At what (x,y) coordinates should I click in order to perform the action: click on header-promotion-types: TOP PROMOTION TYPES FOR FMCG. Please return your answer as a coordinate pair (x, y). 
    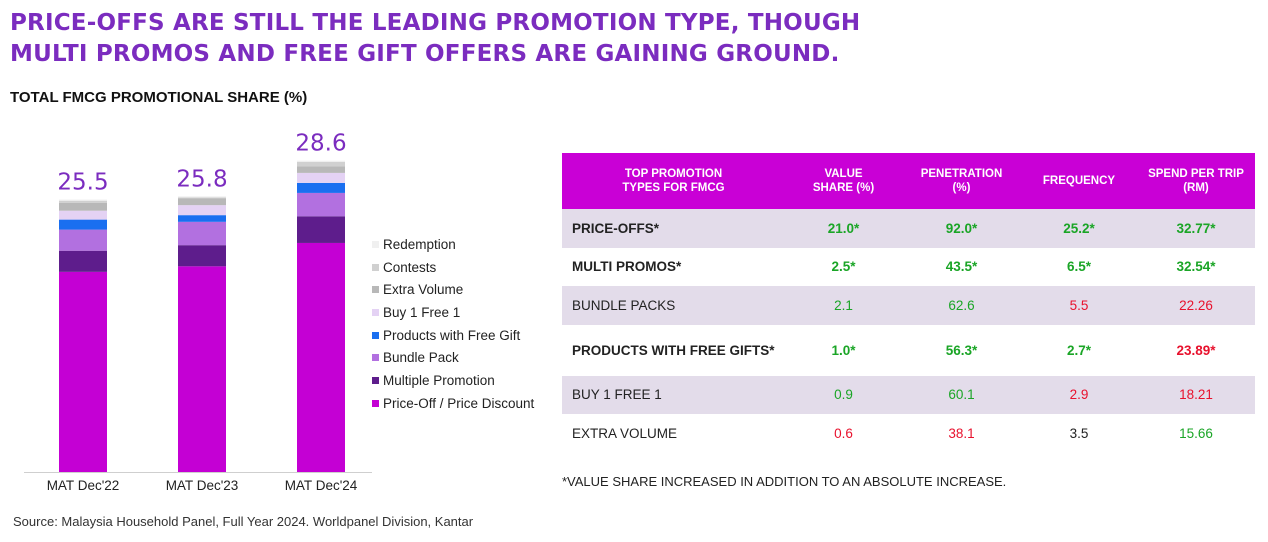
    Looking at the image, I should click on (673, 181).